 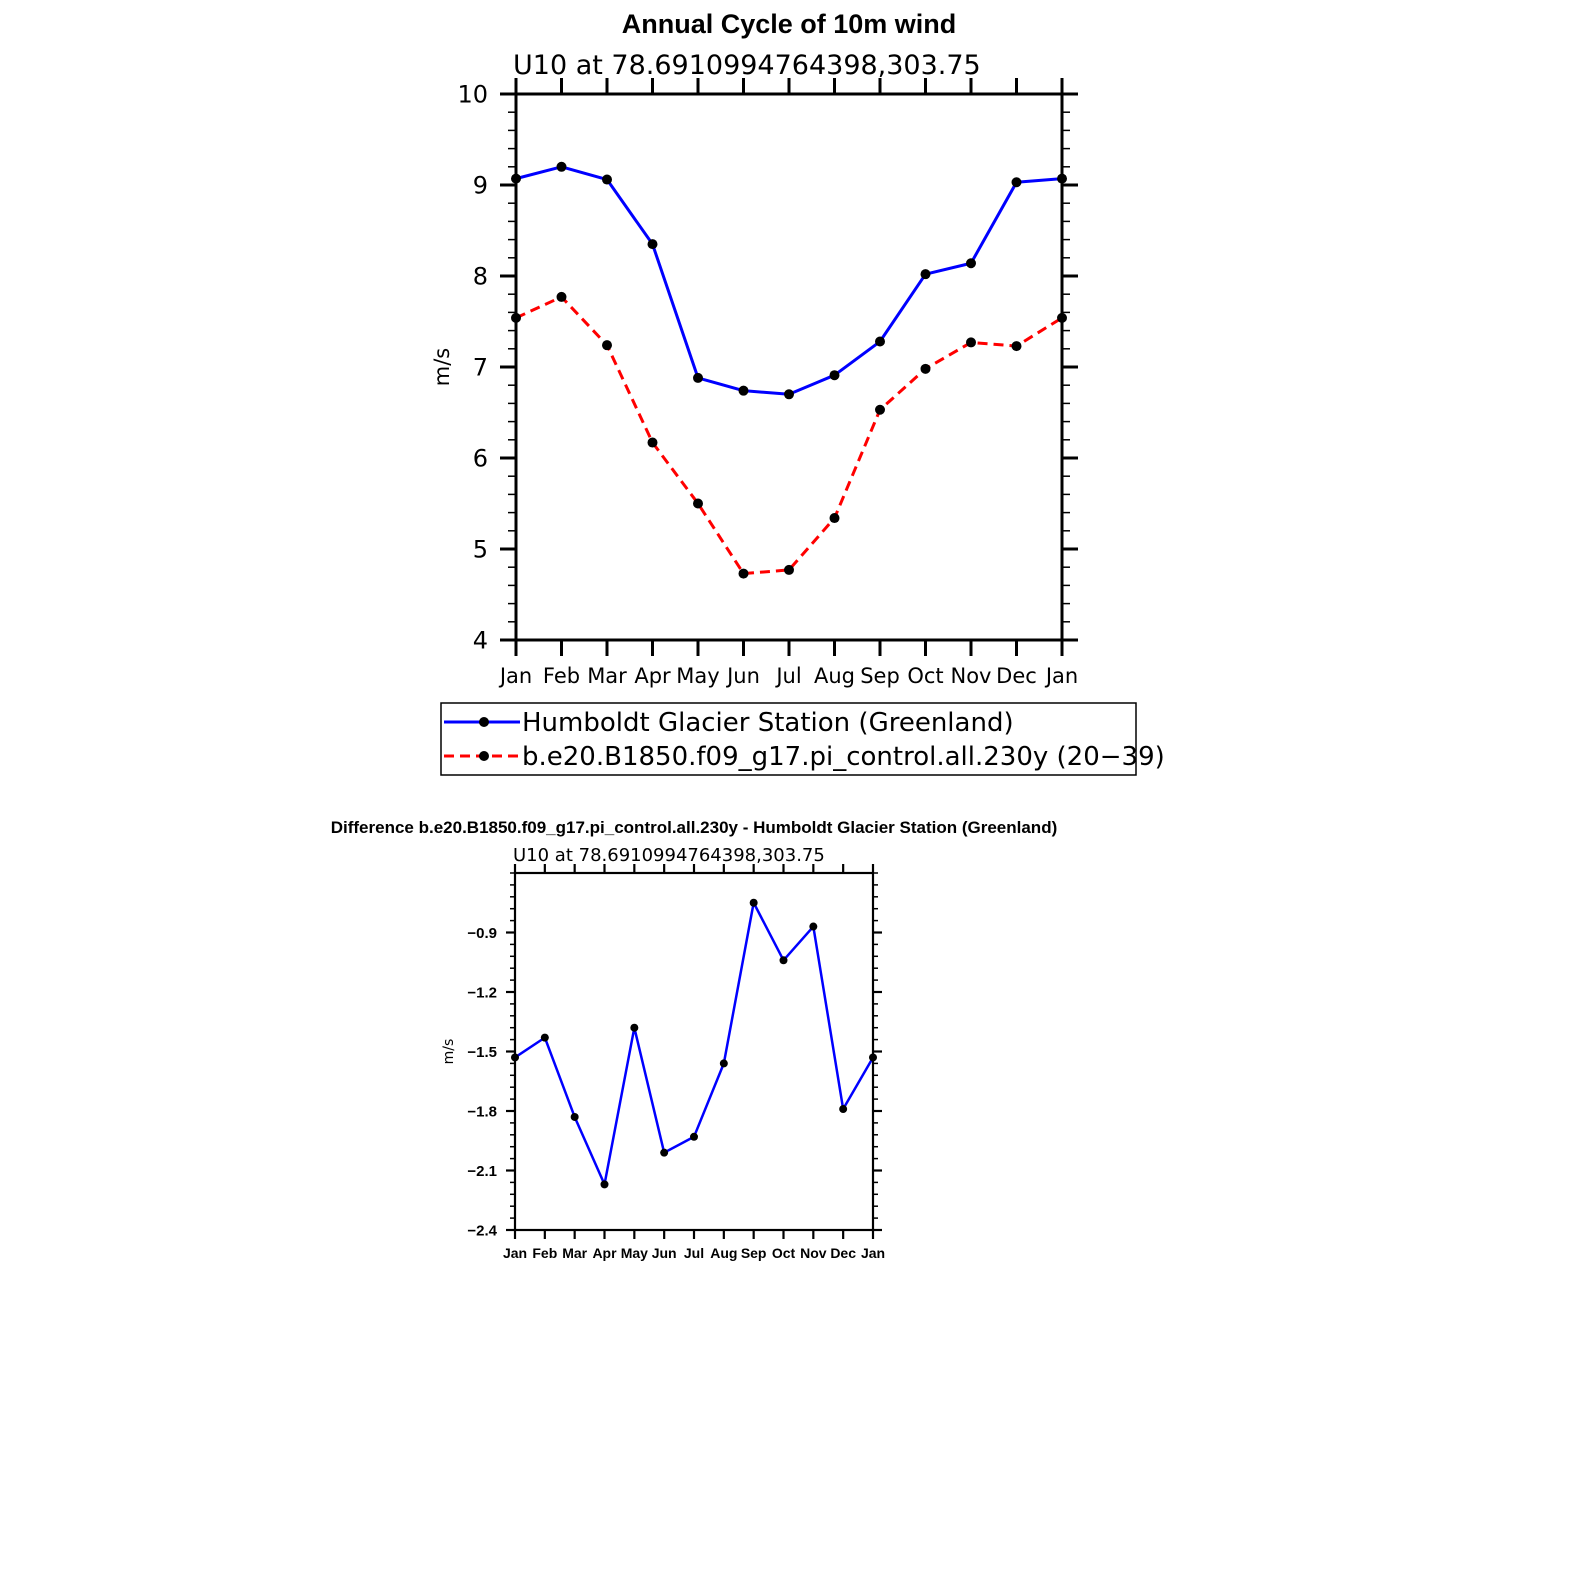 I want to click on y-tick-label: −1.2, so click(x=482, y=992).